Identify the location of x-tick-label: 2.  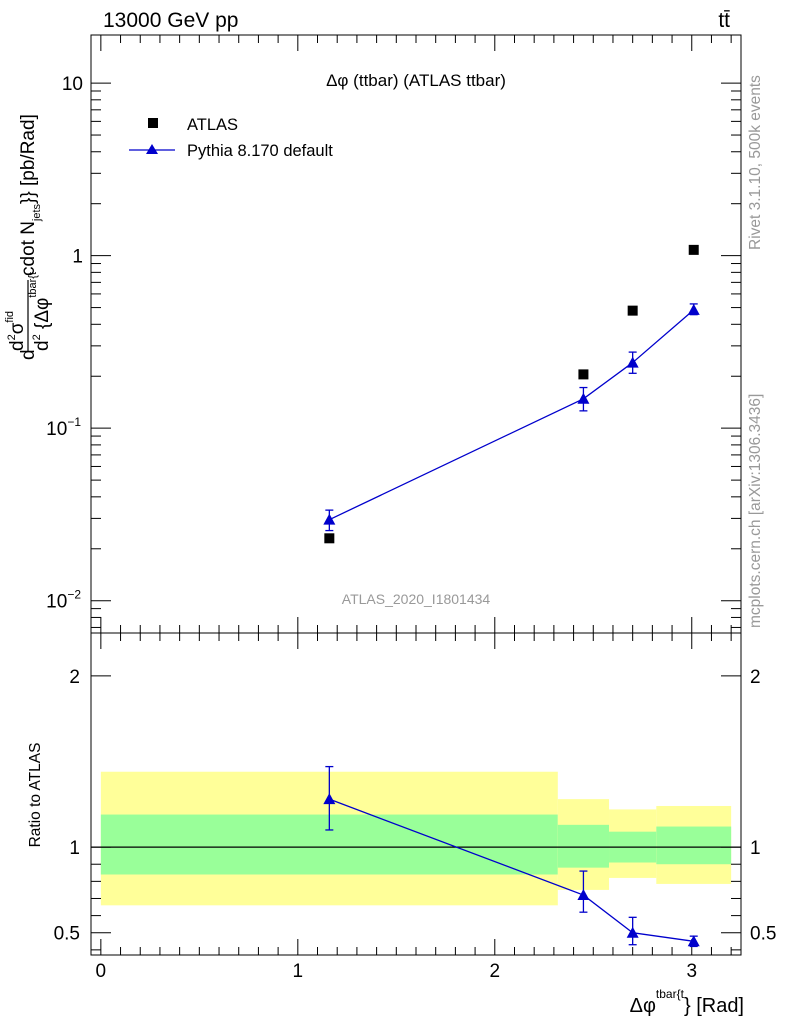
(494, 971).